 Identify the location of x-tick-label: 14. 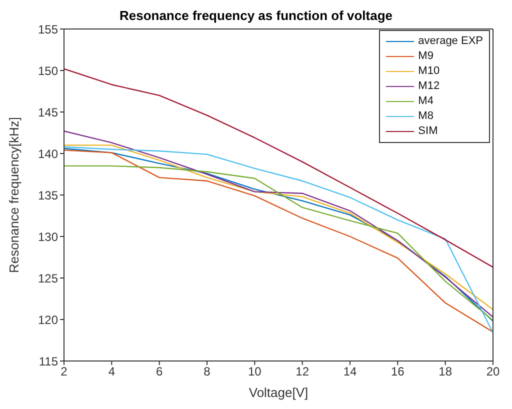
(350, 371).